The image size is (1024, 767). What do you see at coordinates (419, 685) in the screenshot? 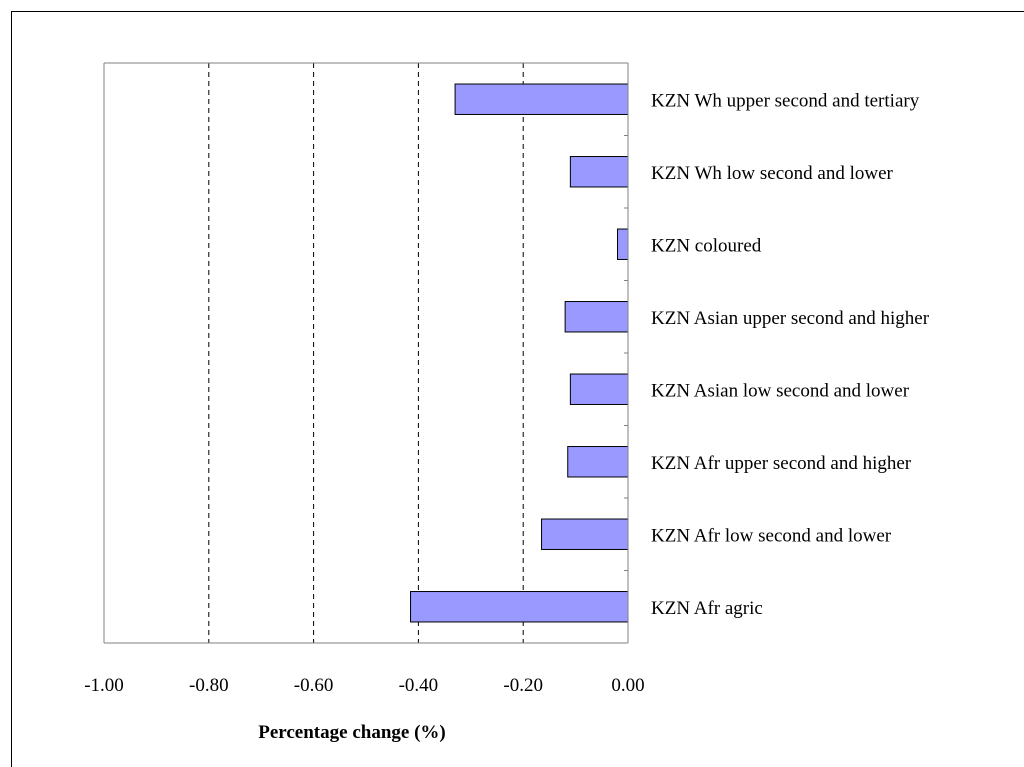
I see `x-tick-label: -0.40` at bounding box center [419, 685].